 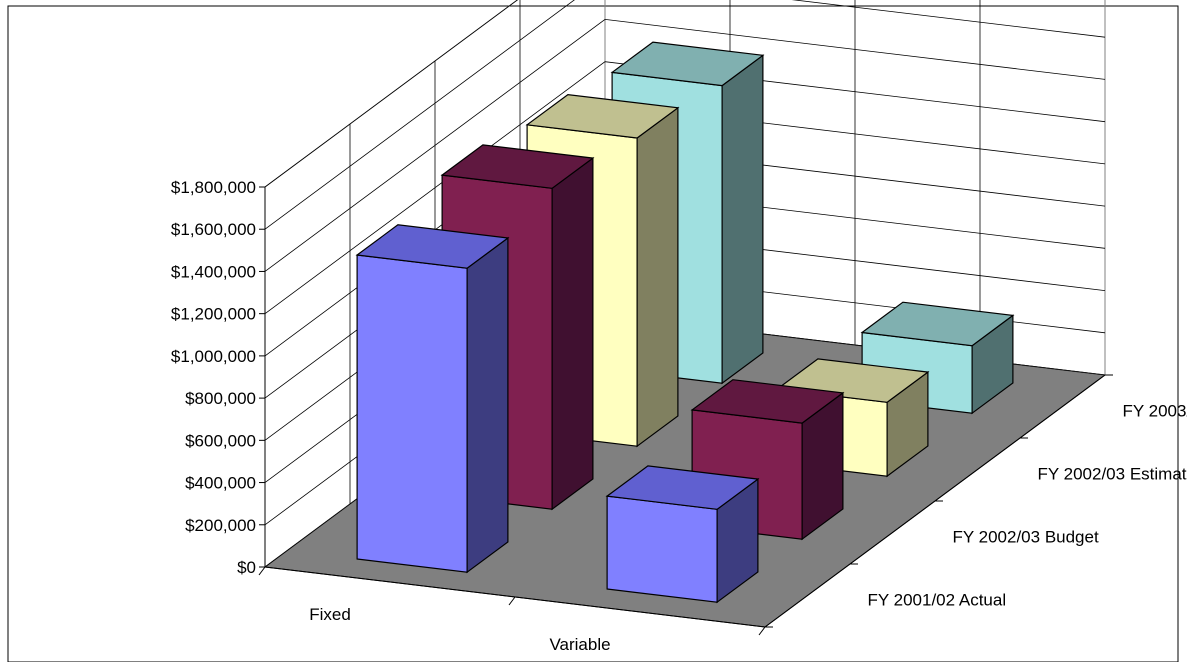 What do you see at coordinates (213, 229) in the screenshot?
I see `y-tick-label: $1,600,000` at bounding box center [213, 229].